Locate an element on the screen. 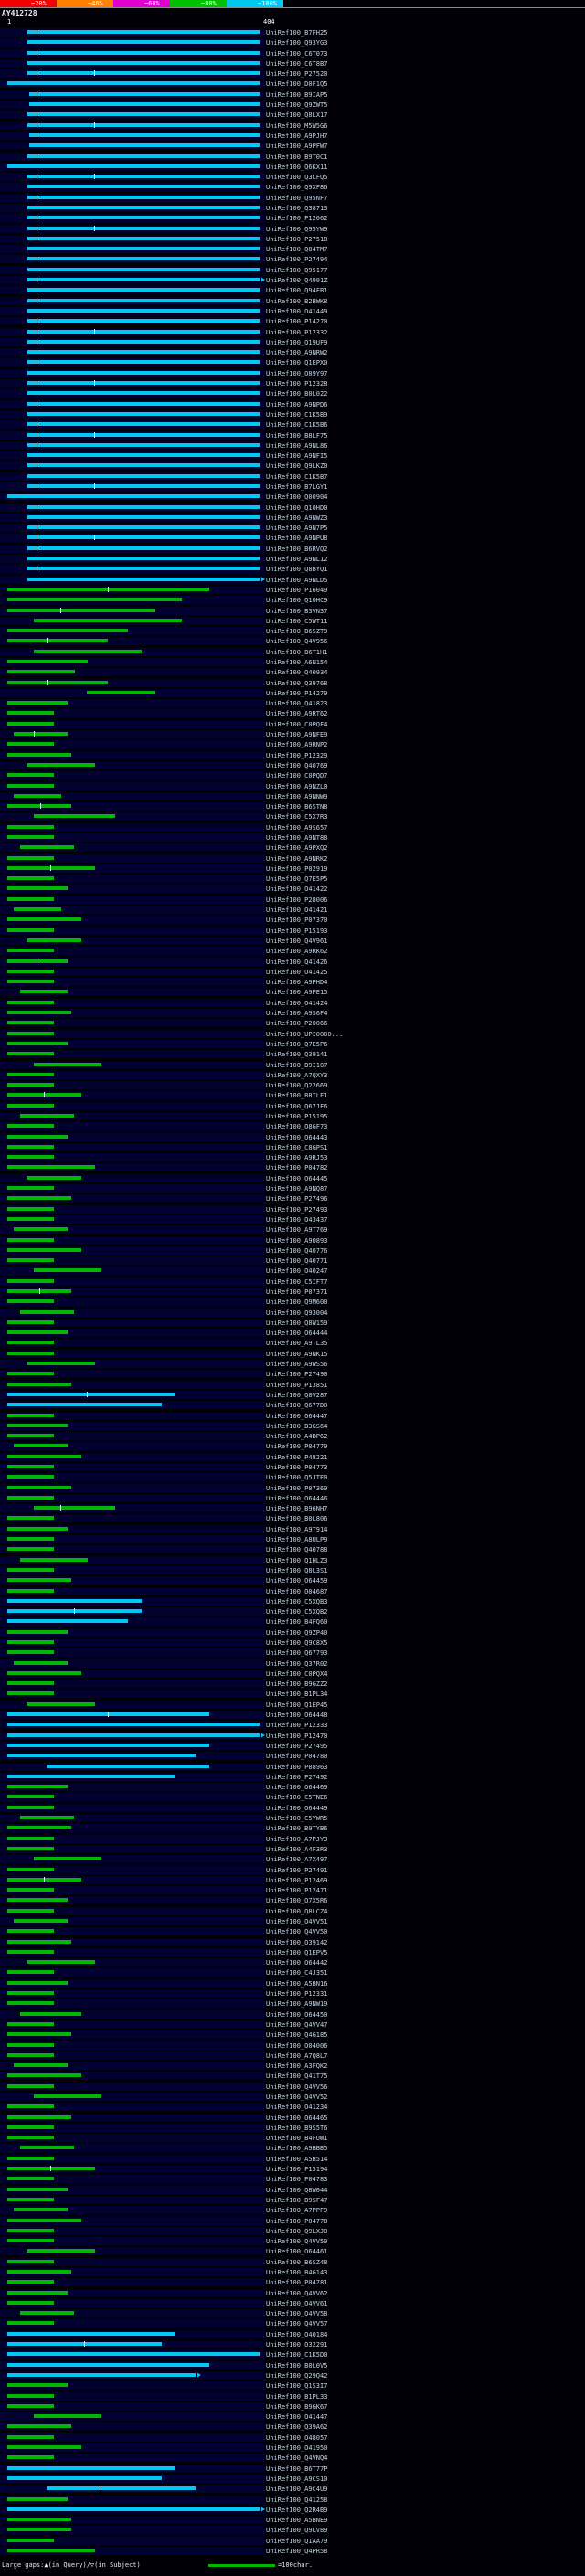  hit-label: UniRef100_O32291 is located at coordinates (297, 2345).